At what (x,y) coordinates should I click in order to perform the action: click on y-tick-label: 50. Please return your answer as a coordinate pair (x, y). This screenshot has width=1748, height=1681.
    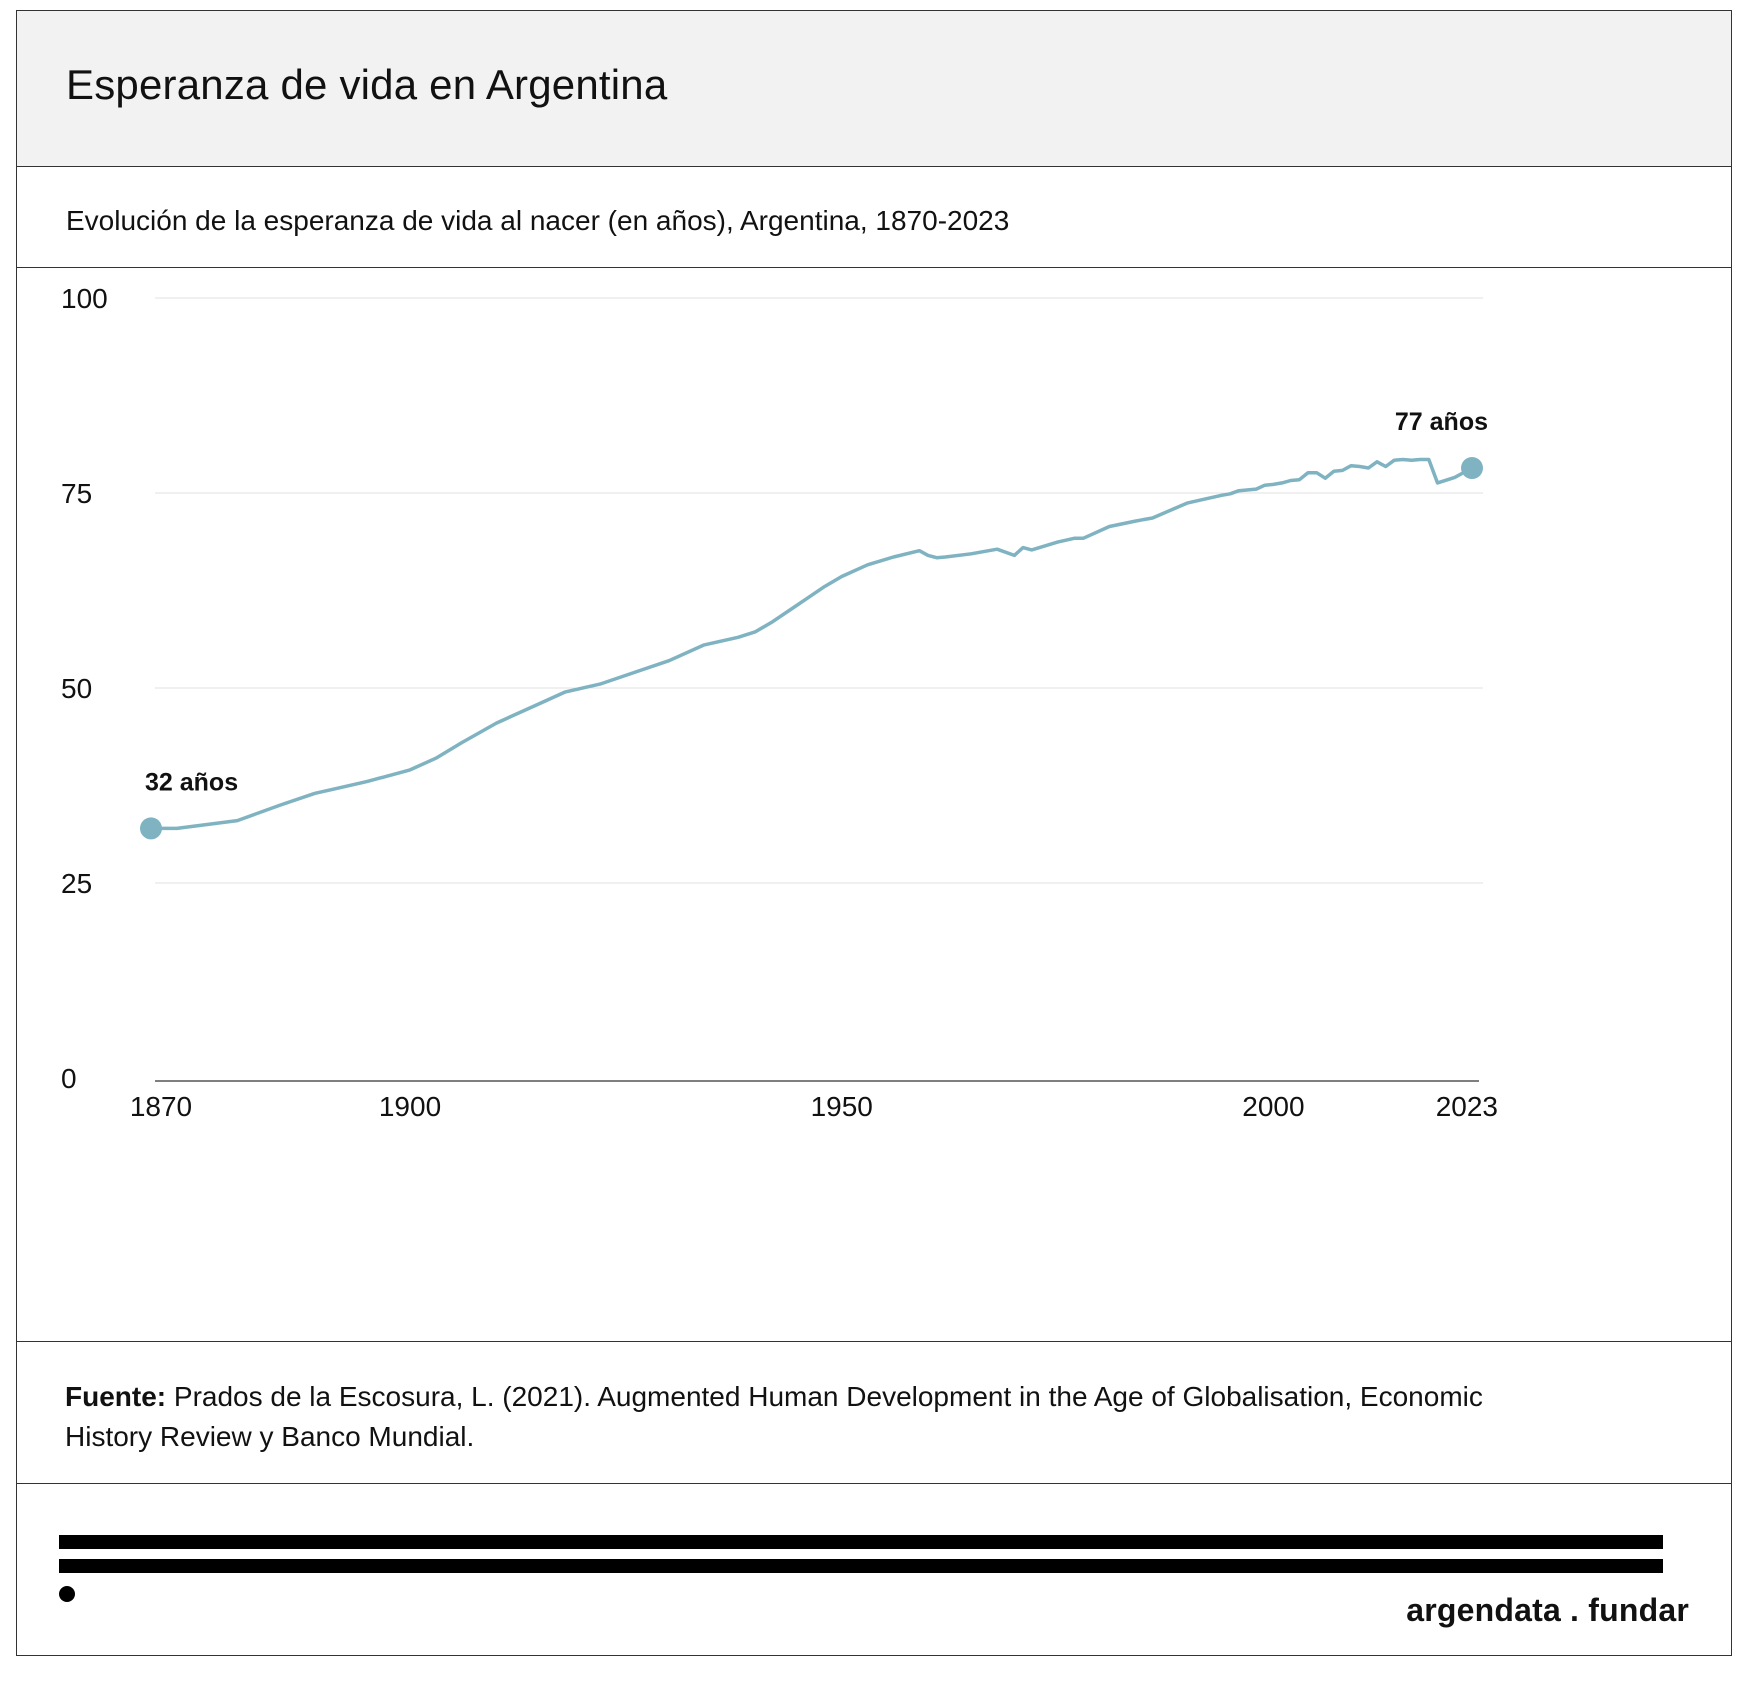
    Looking at the image, I should click on (76, 688).